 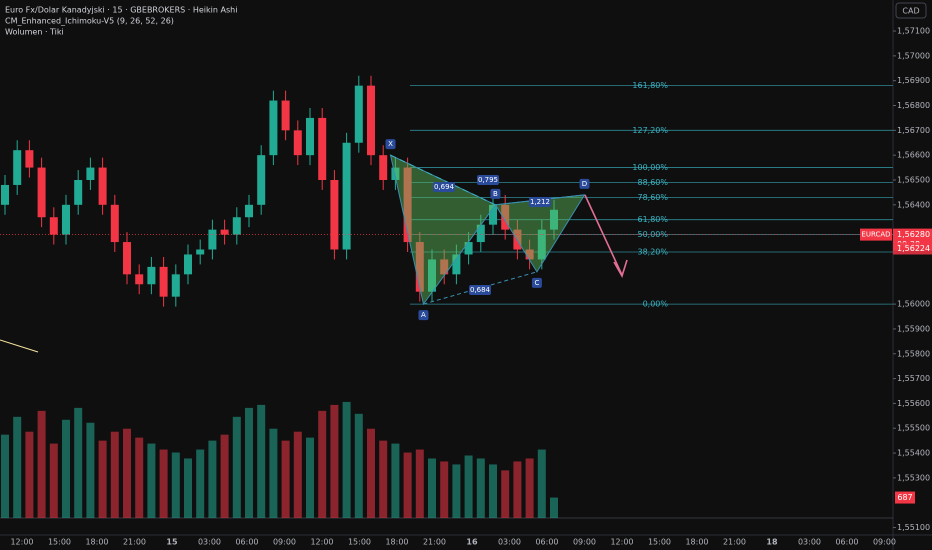 I want to click on volume-tag, so click(x=905, y=497).